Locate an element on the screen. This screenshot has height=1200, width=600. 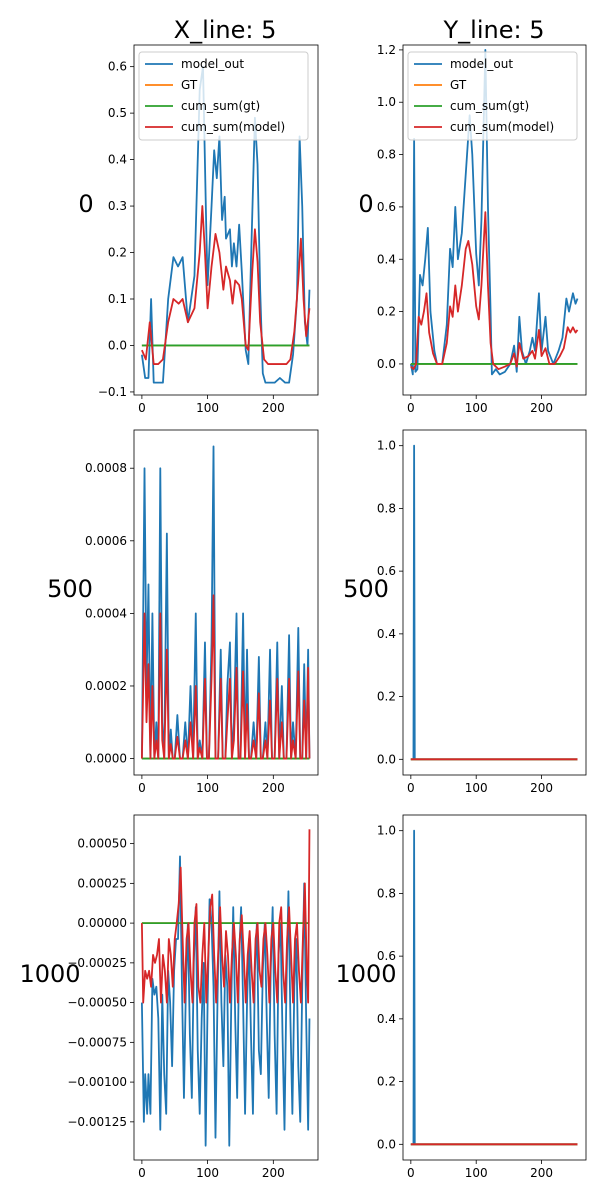
y-tick-label: 0.1 is located at coordinates (117, 299).